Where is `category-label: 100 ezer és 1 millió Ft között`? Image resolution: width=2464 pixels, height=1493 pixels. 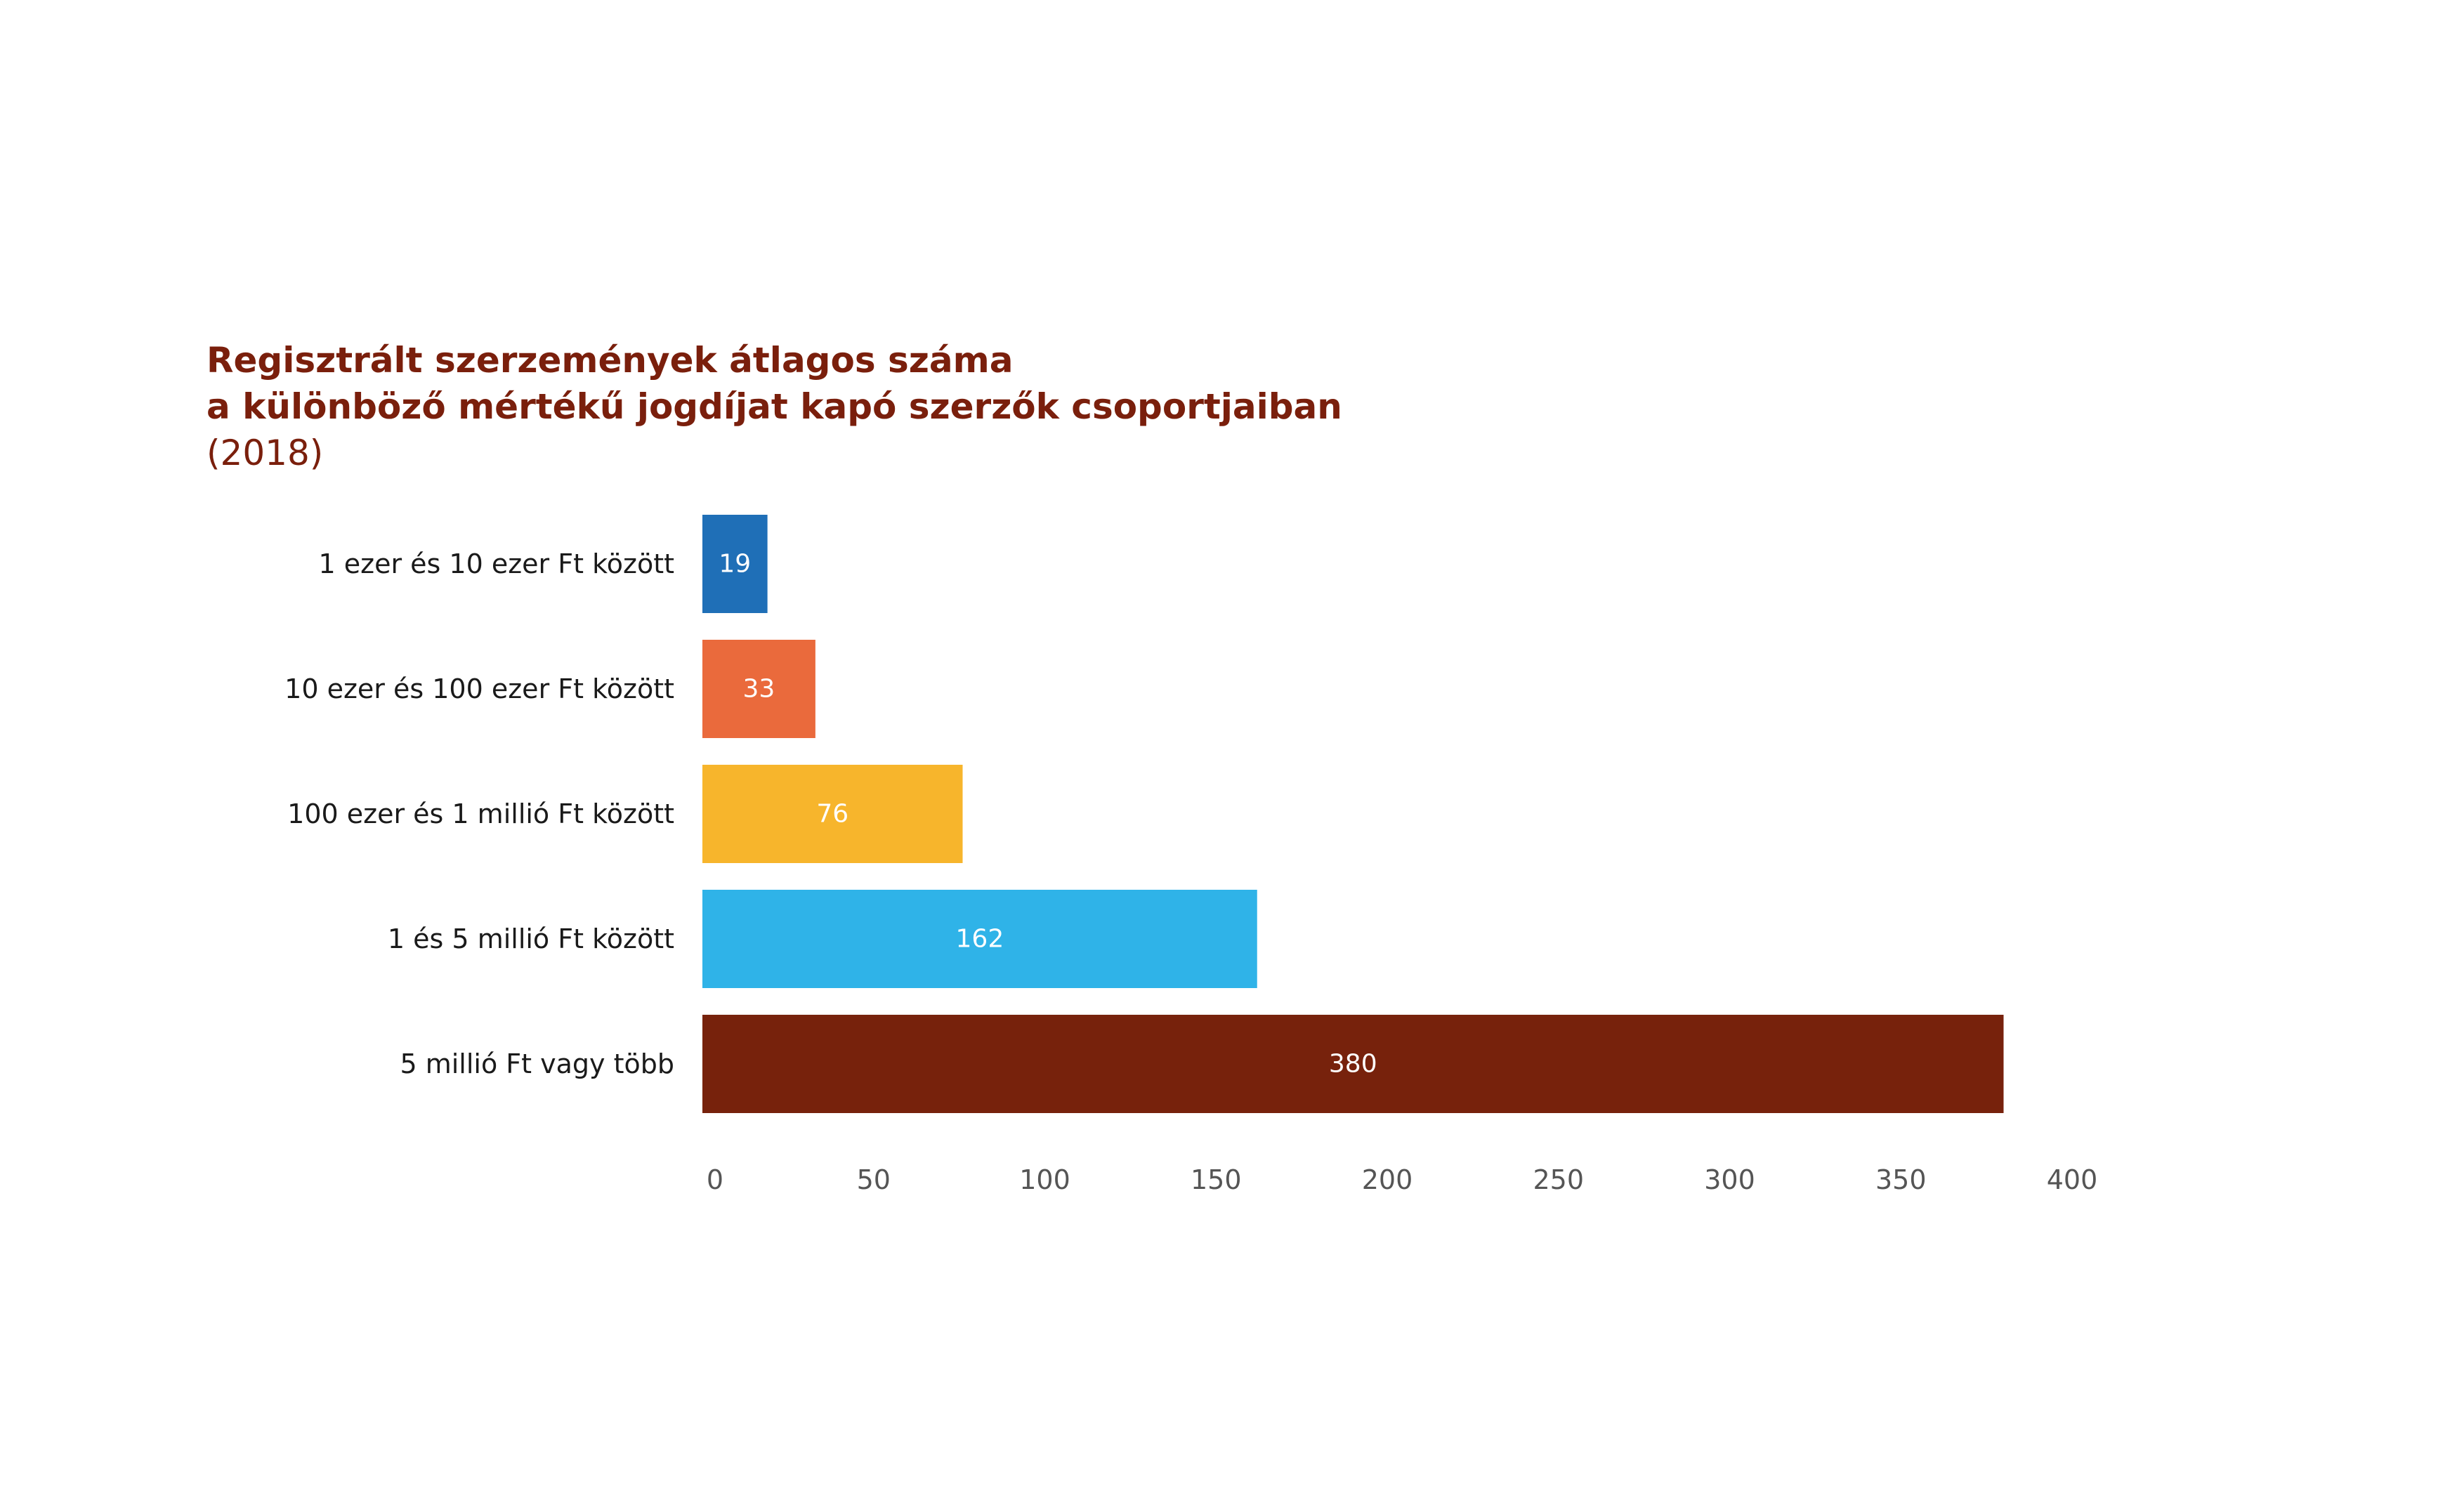 category-label: 100 ezer és 1 millió Ft között is located at coordinates (480, 813).